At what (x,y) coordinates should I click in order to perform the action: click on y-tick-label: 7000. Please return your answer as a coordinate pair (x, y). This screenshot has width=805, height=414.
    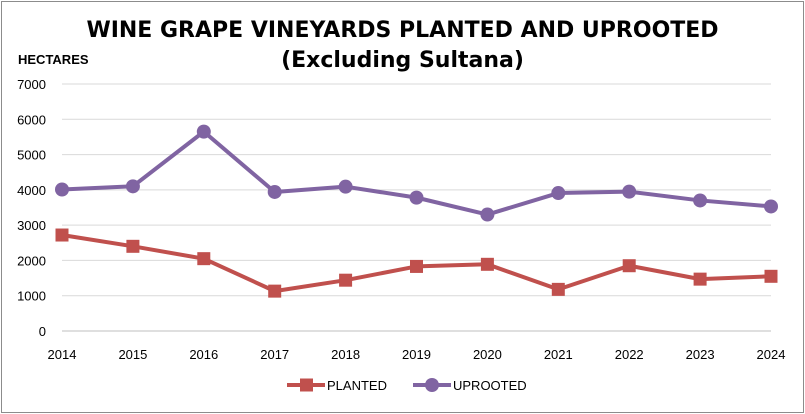
    Looking at the image, I should click on (31, 84).